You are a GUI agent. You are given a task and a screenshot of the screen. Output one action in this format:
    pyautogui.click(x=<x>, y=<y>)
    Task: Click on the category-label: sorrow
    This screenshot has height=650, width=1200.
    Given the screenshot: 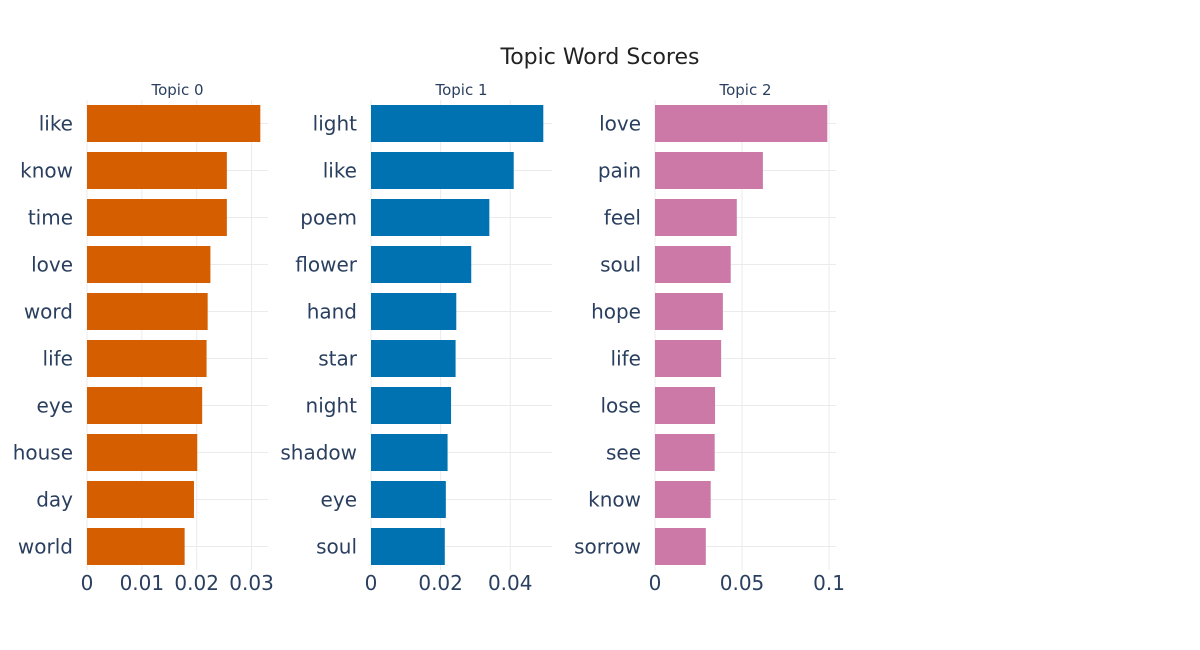 What is the action you would take?
    pyautogui.click(x=607, y=547)
    